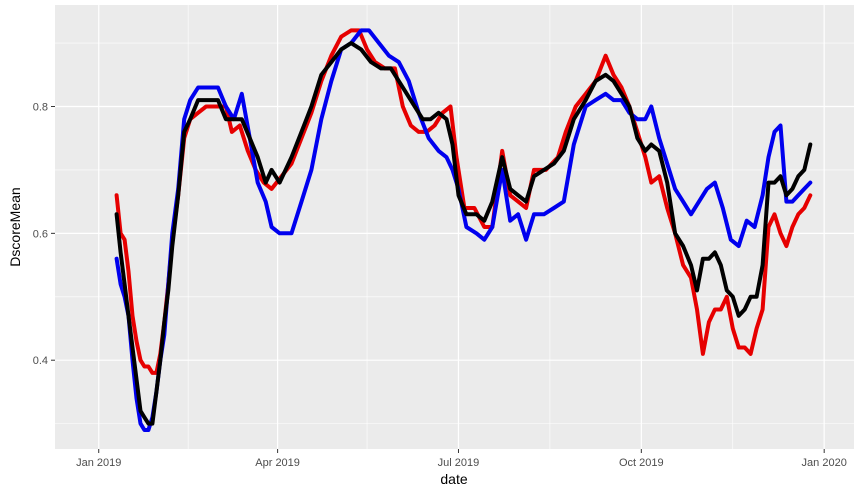 Image resolution: width=862 pixels, height=498 pixels. Describe the element at coordinates (40, 107) in the screenshot. I see `y-tick-label: 0.8` at that location.